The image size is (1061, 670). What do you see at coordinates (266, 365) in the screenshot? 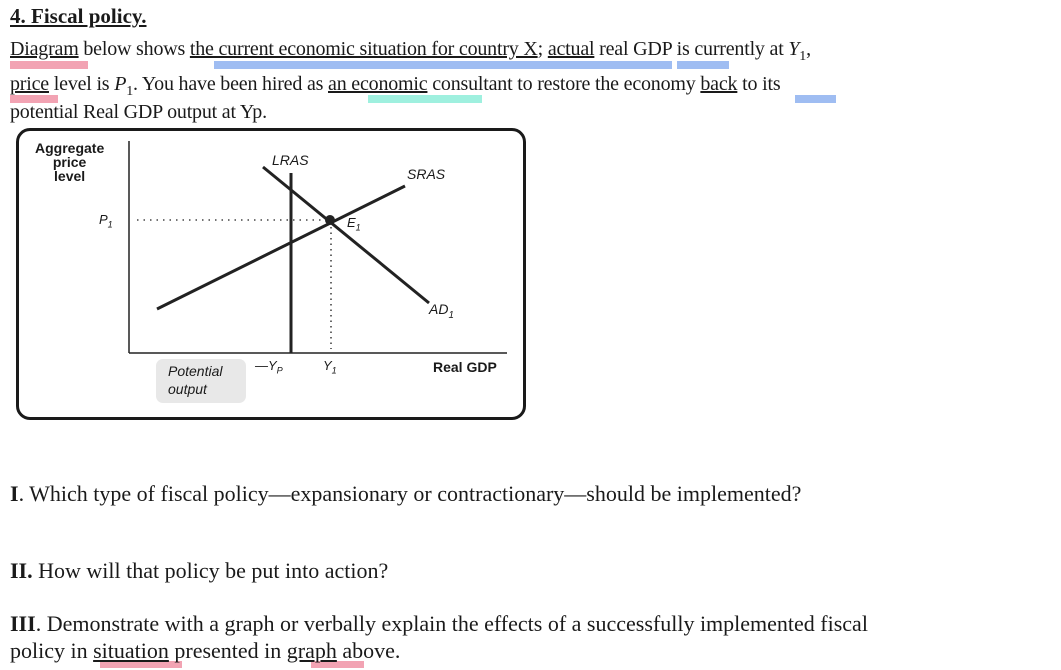
I see `yp-text: —Y` at bounding box center [266, 365].